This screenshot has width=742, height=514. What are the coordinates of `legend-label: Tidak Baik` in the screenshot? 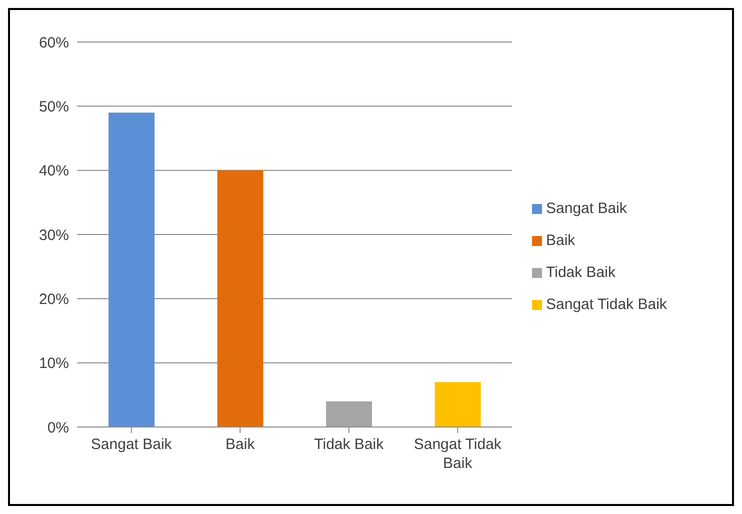 It's located at (581, 272).